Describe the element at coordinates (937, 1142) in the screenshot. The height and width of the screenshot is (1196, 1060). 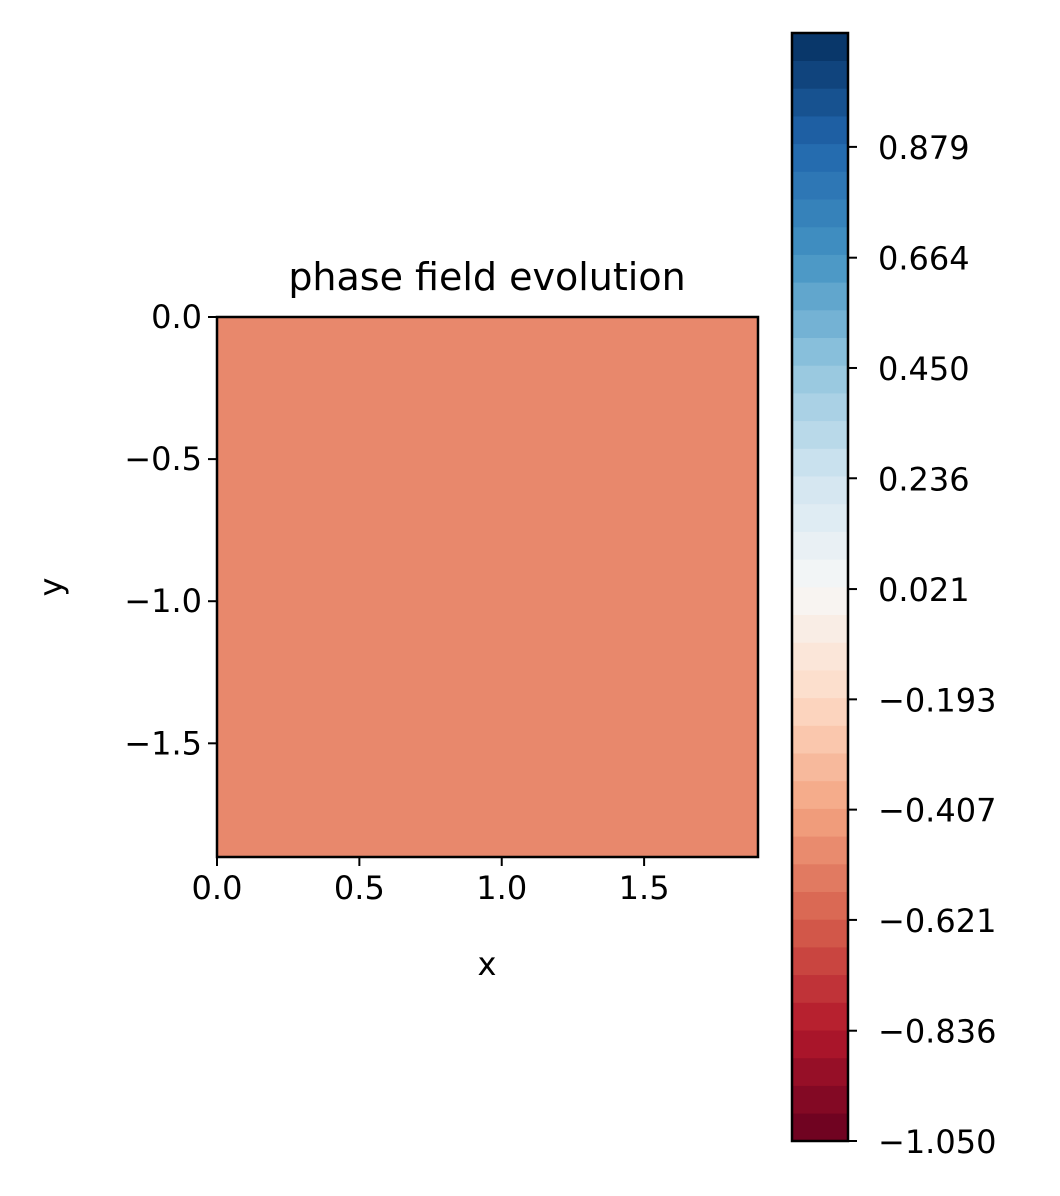
I see `colorbar-tick-label: −1.050` at that location.